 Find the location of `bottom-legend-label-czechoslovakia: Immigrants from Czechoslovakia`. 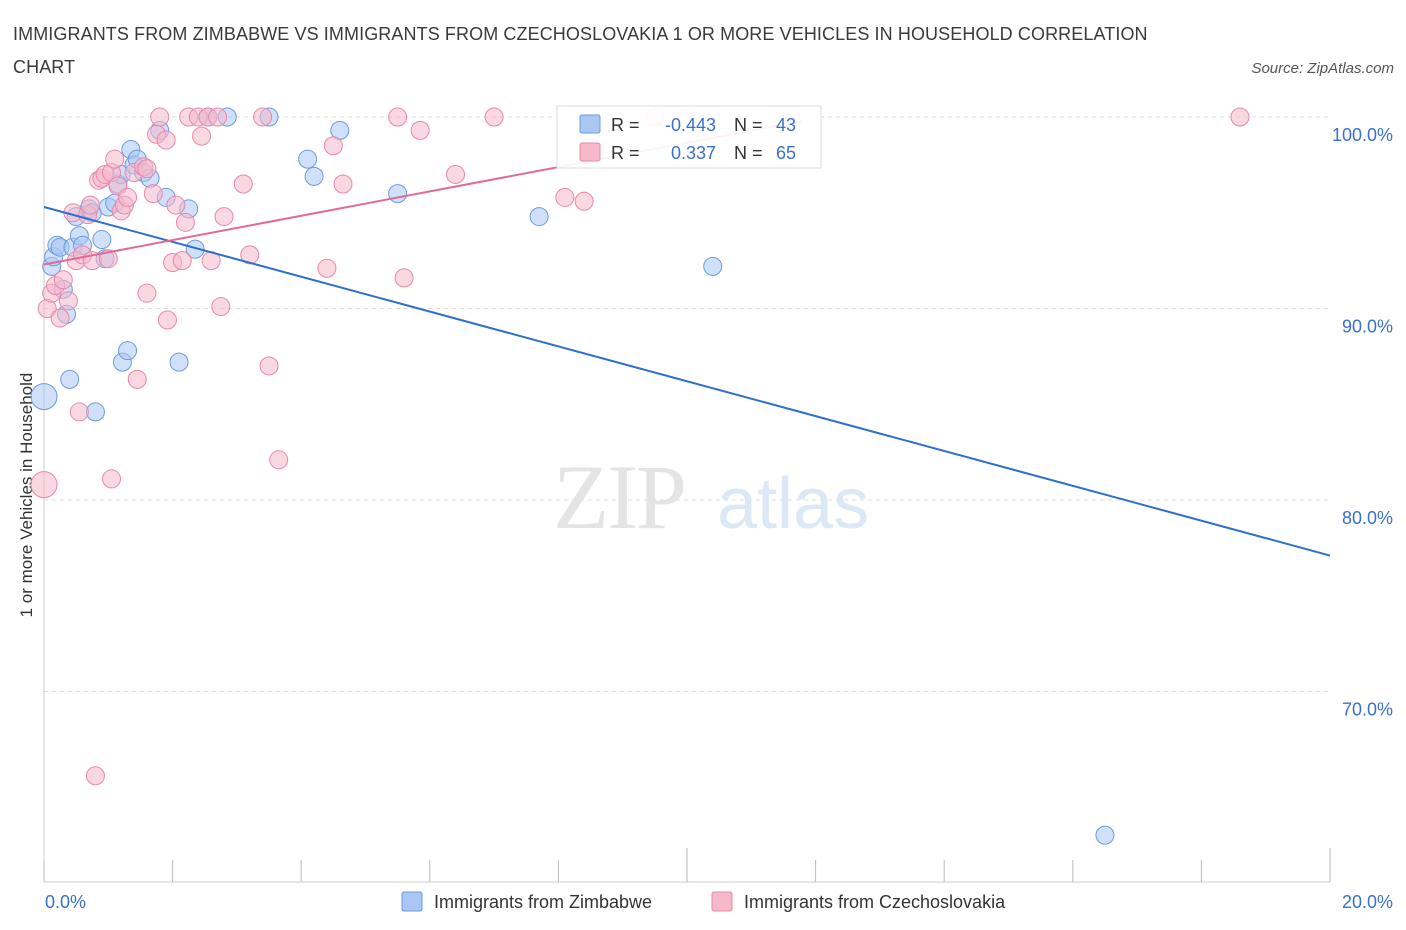

bottom-legend-label-czechoslovakia: Immigrants from Czechoslovakia is located at coordinates (875, 902).